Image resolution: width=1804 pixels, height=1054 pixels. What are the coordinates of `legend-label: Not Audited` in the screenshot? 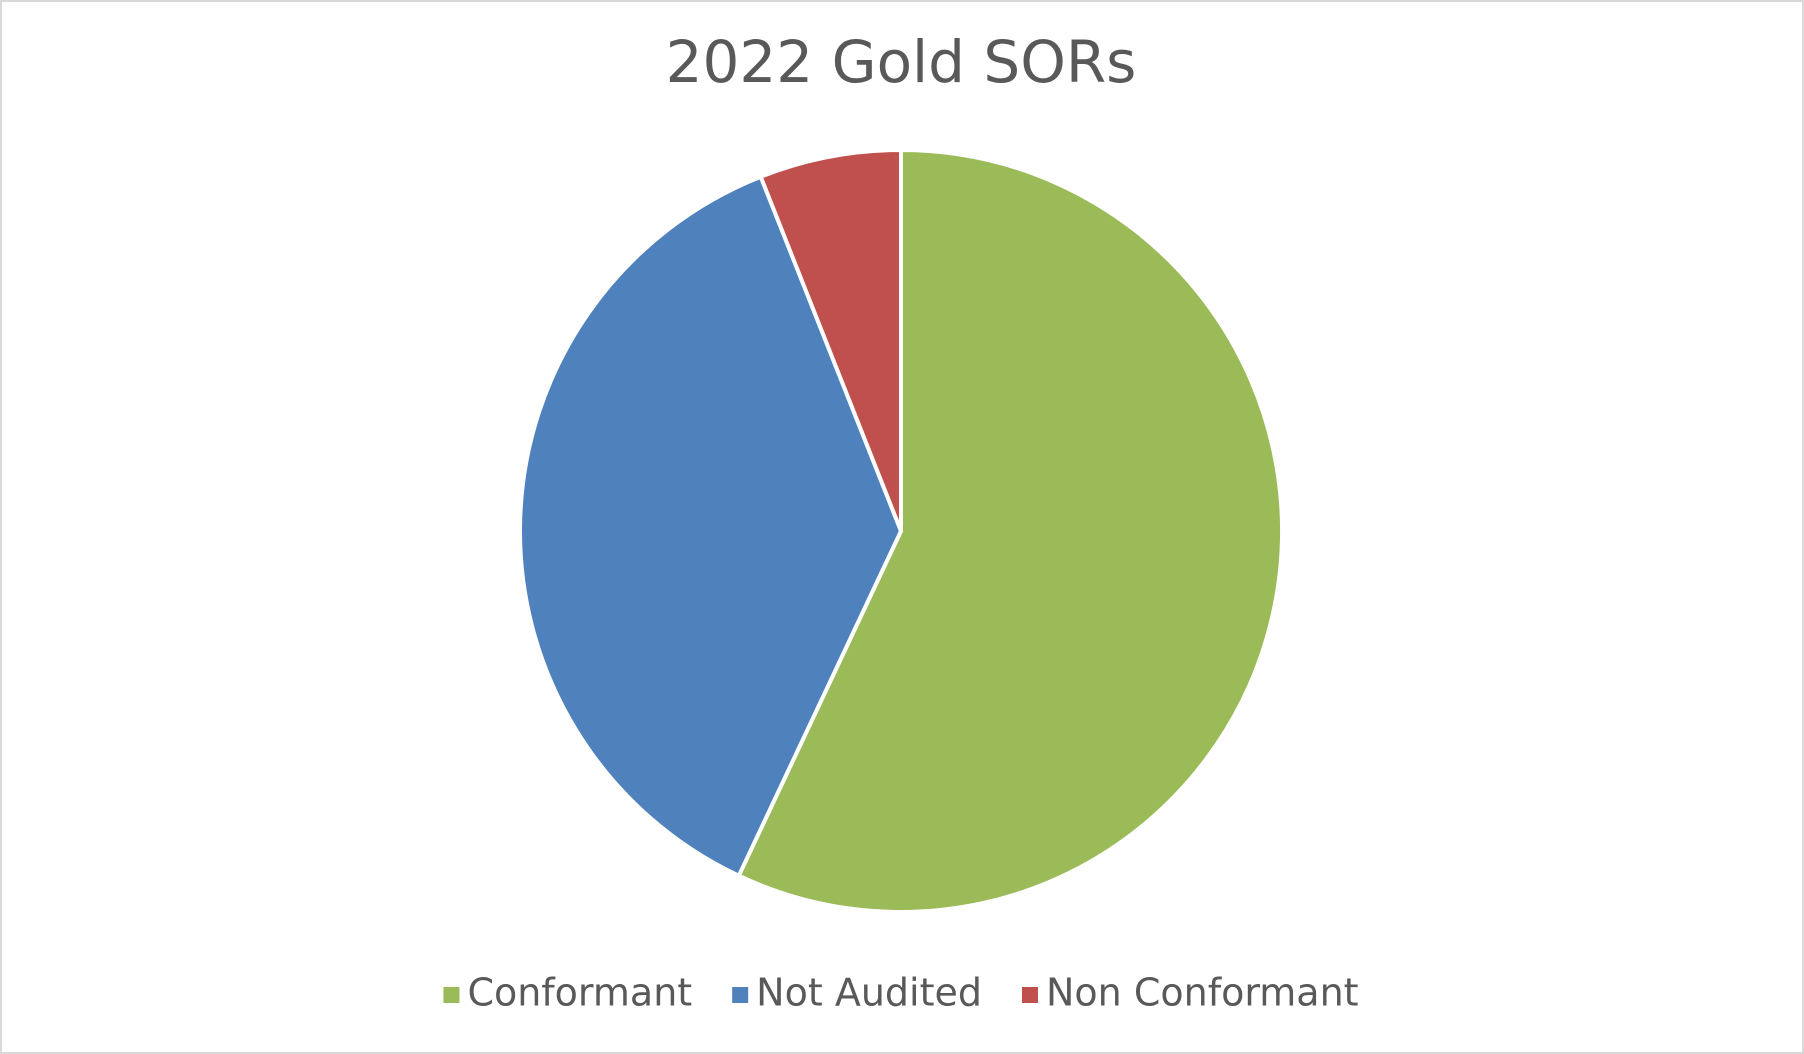 It's located at (869, 993).